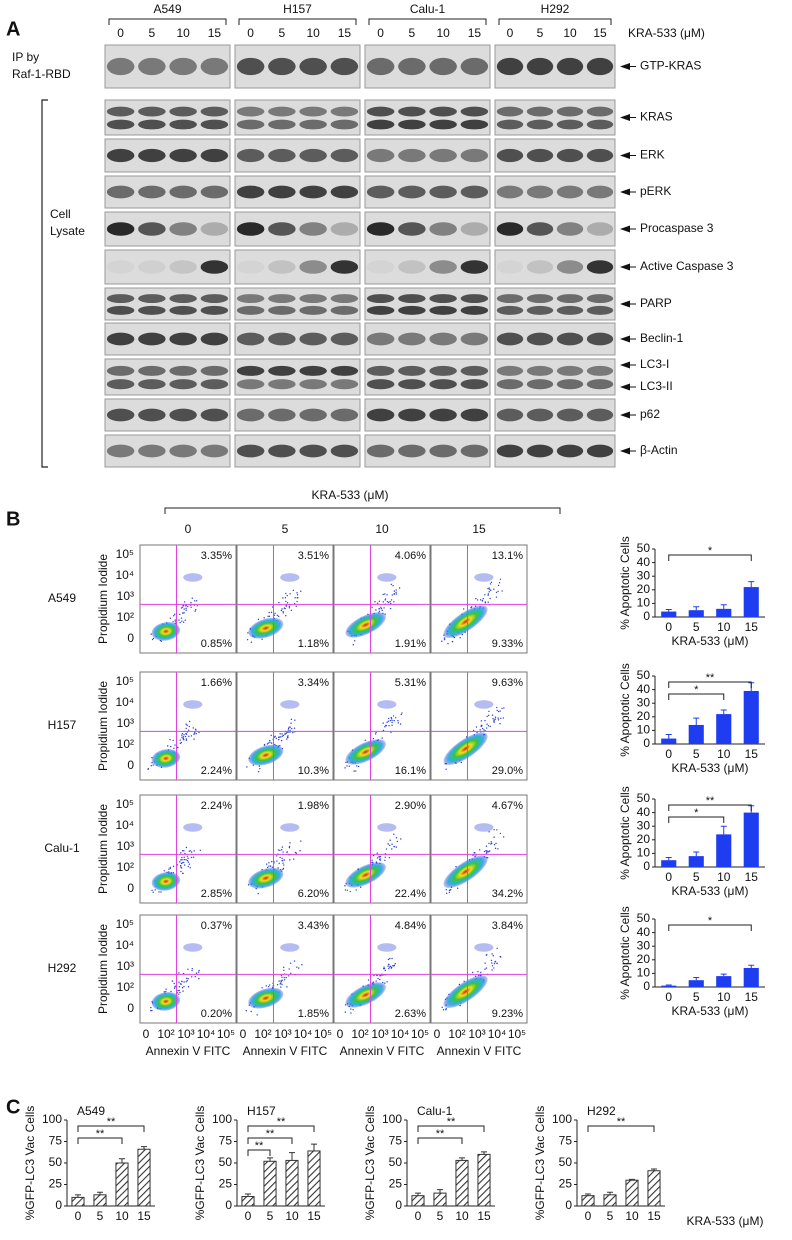  Describe the element at coordinates (216, 644) in the screenshot. I see `quadrant-percent: 0.85%` at that location.